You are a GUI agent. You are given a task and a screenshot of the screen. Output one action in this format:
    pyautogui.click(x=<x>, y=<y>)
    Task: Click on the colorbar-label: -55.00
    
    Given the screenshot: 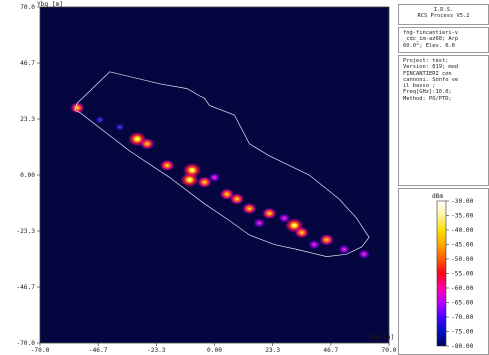 What is the action you would take?
    pyautogui.click(x=462, y=274)
    